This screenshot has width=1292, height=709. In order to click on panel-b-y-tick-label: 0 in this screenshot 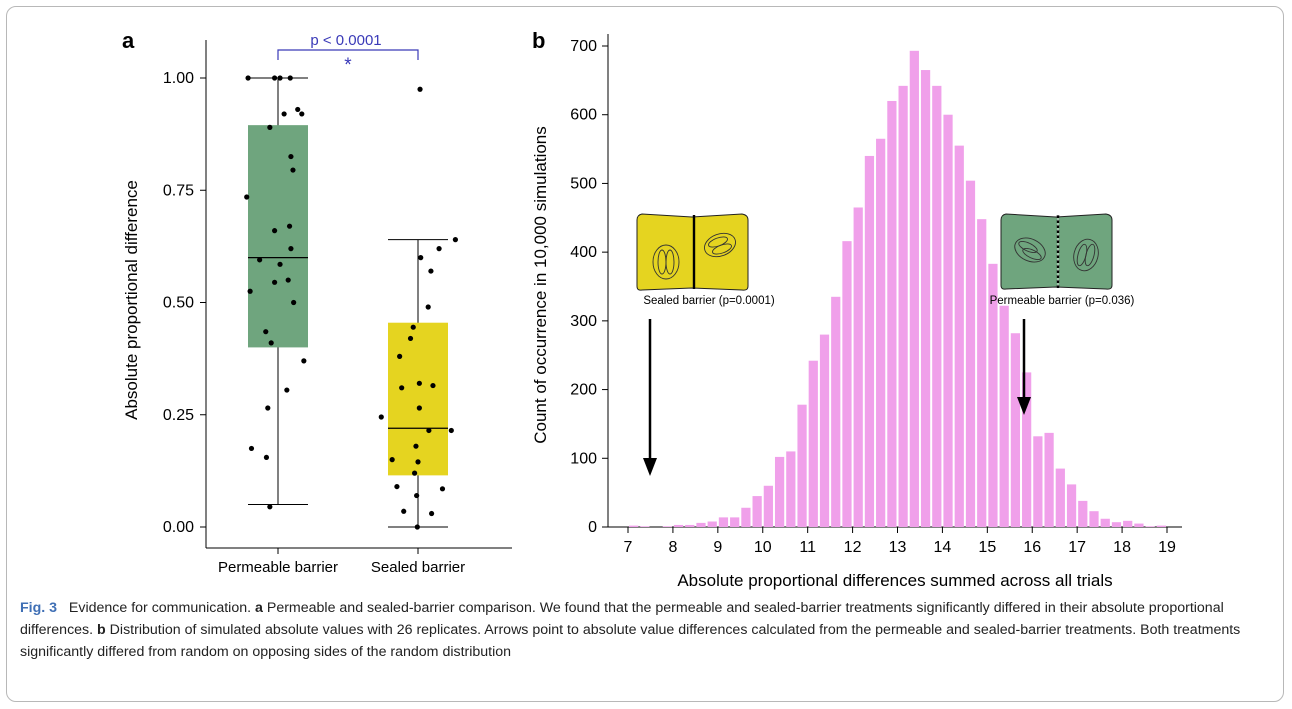, I will do `click(592, 527)`.